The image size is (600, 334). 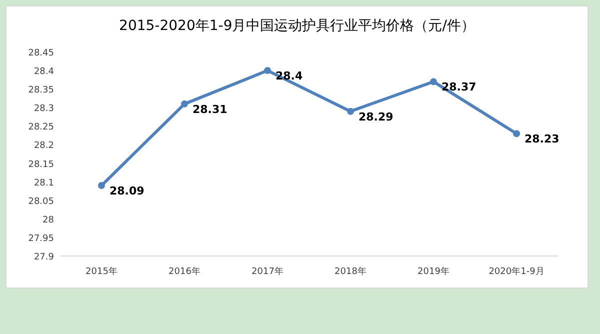 I want to click on y-tick-label: 27.9, so click(x=44, y=257).